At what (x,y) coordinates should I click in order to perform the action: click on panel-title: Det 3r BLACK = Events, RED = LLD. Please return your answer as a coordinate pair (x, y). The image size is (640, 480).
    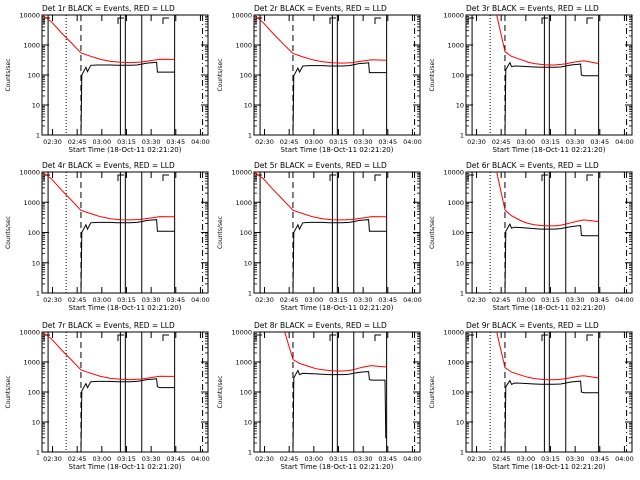
    Looking at the image, I should click on (532, 8).